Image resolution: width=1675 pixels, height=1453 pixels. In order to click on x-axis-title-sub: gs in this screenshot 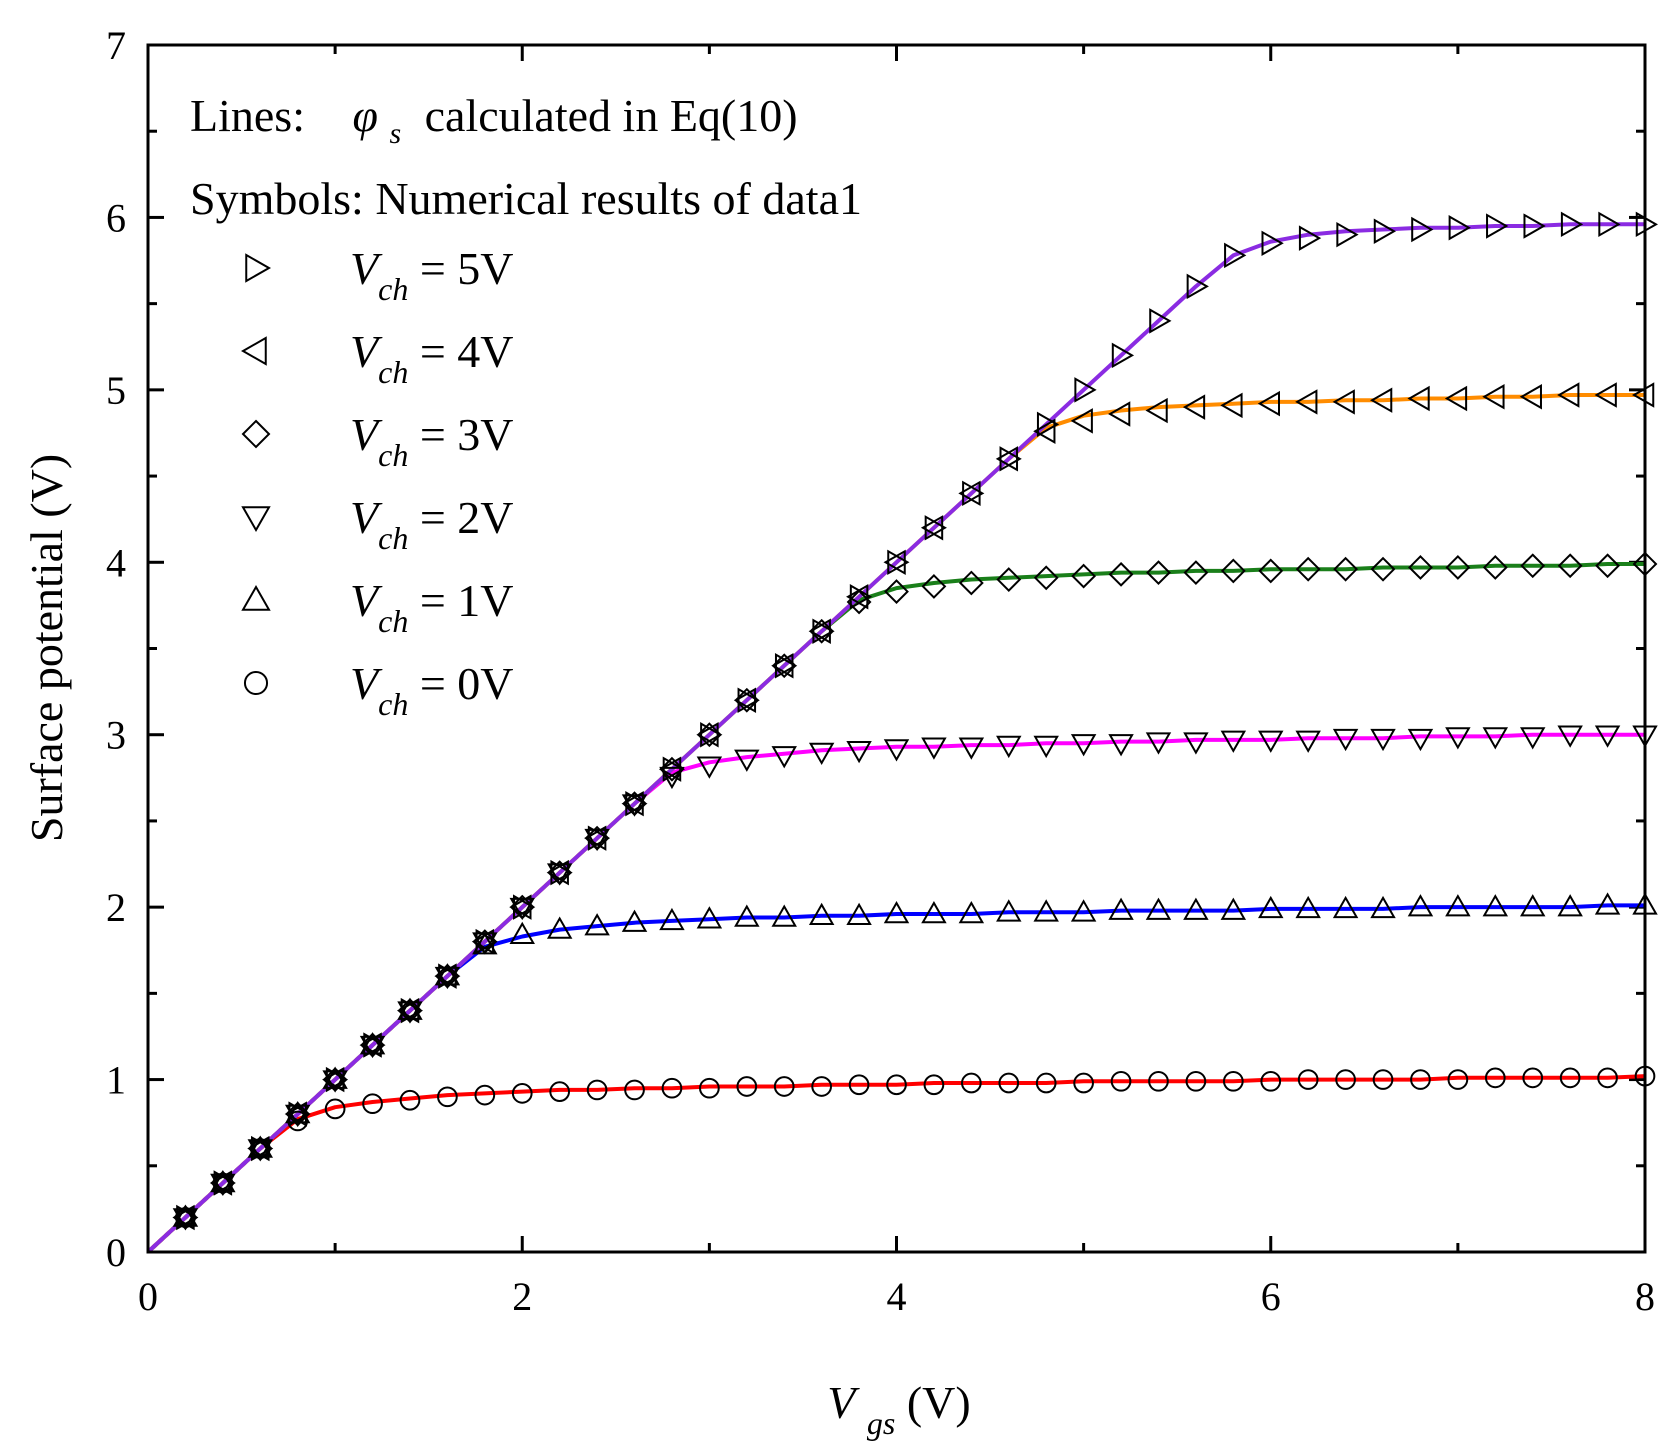, I will do `click(881, 1423)`.